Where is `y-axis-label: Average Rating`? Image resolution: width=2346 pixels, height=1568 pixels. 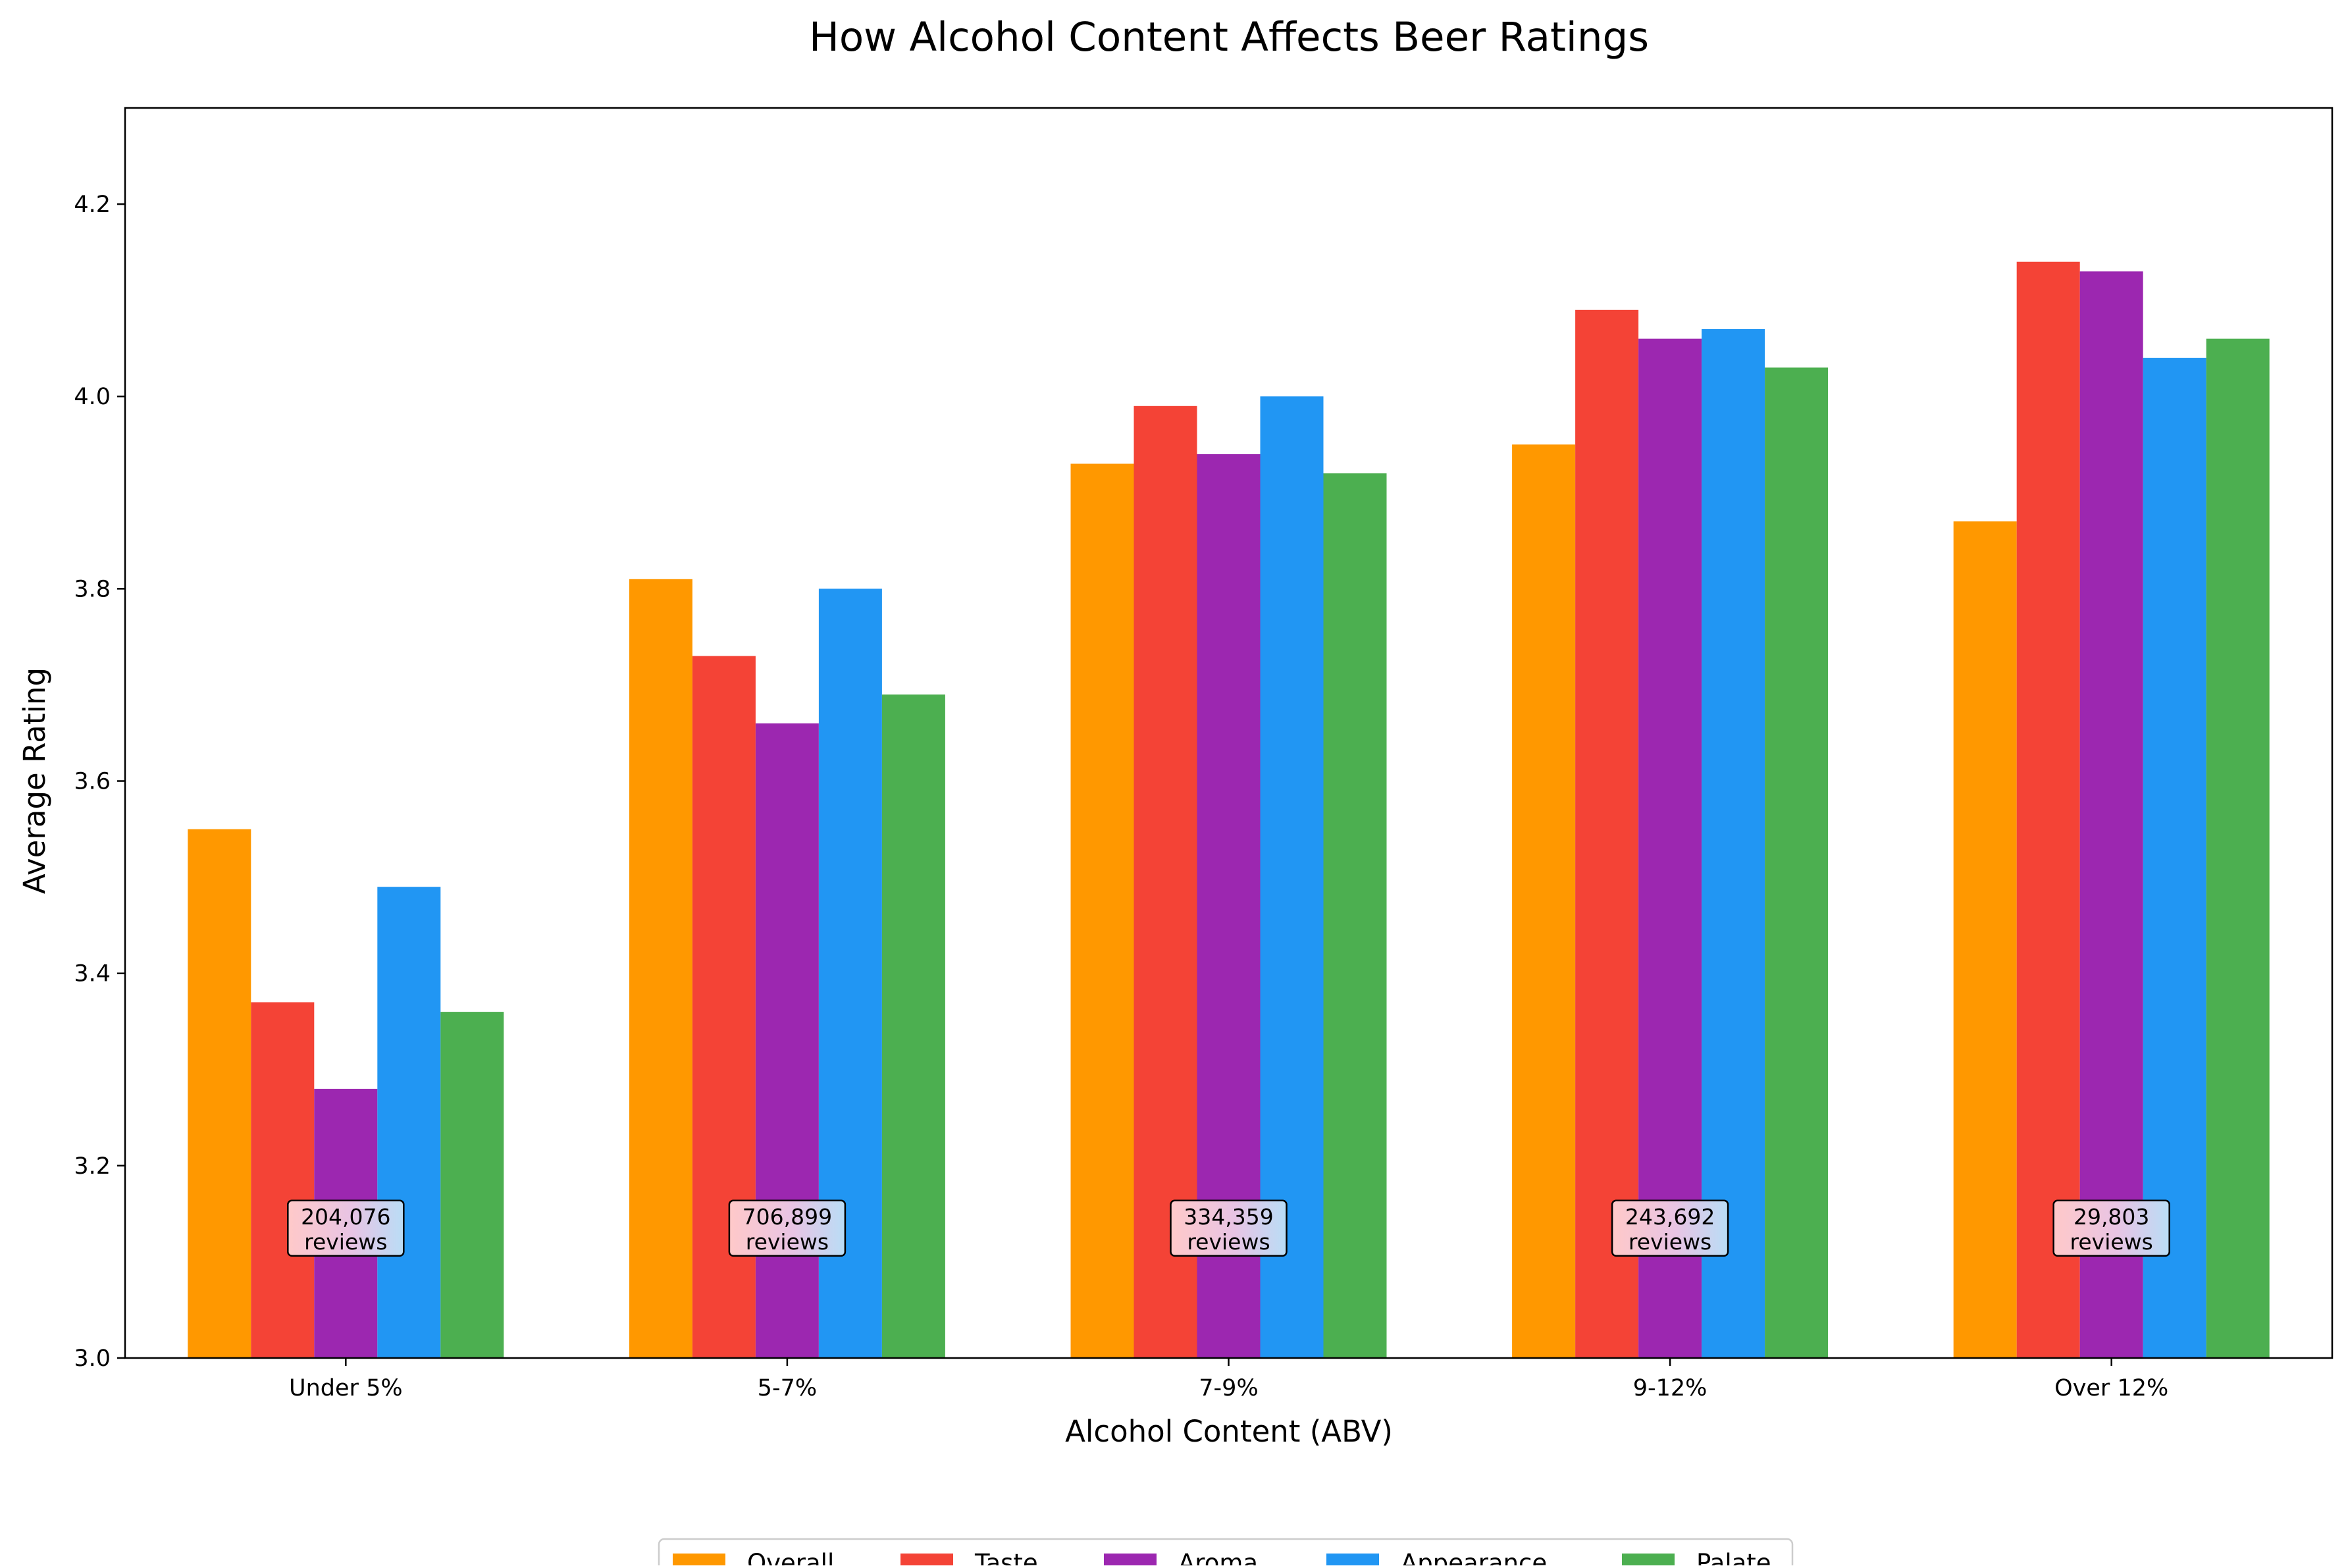 y-axis-label: Average Rating is located at coordinates (34, 780).